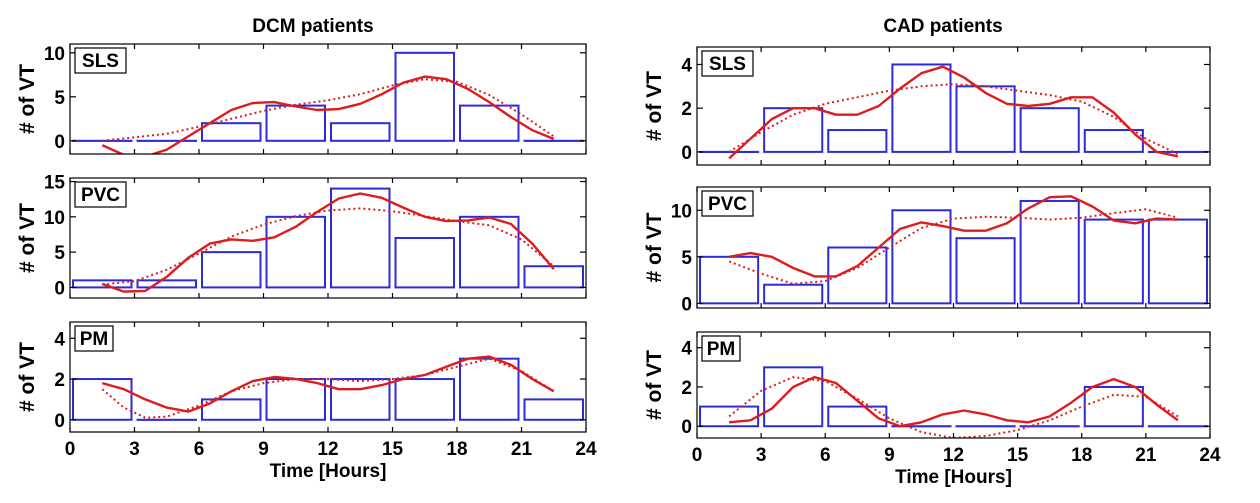  What do you see at coordinates (312, 26) in the screenshot?
I see `chart-title: DCM patients` at bounding box center [312, 26].